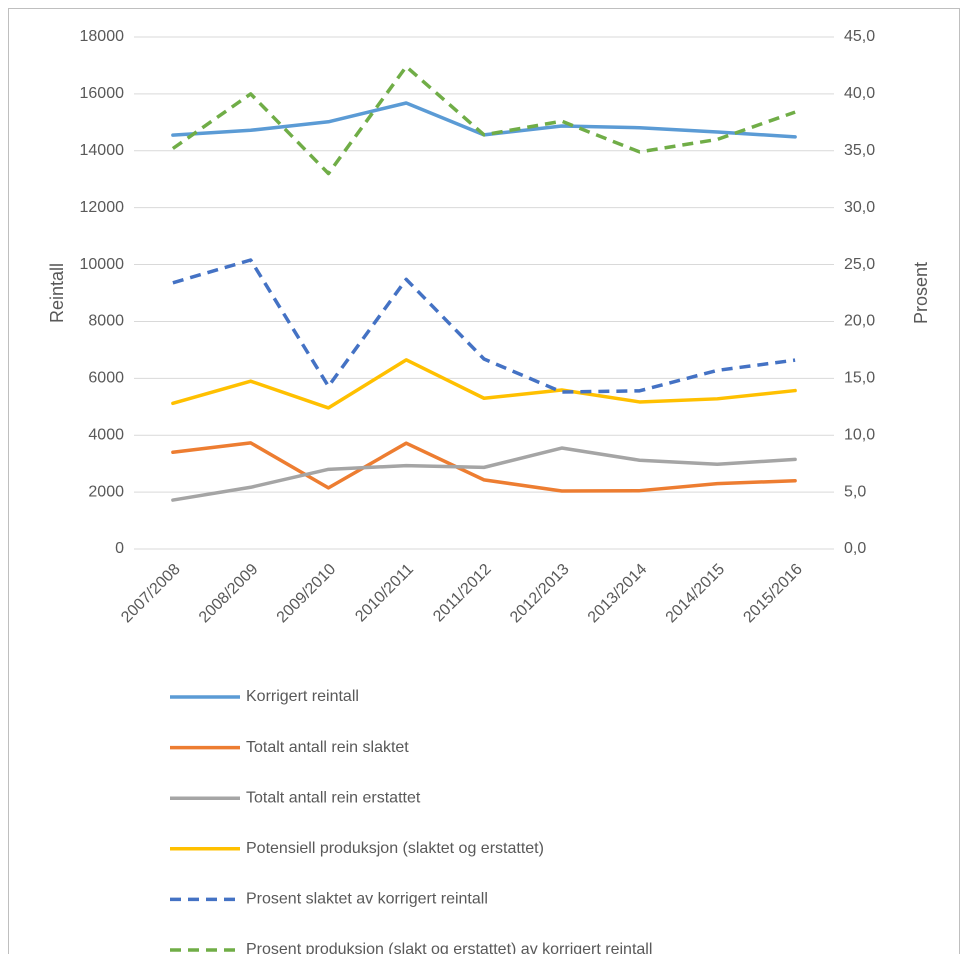 This screenshot has width=960, height=954. Describe the element at coordinates (855, 491) in the screenshot. I see `y2-tick-label: 5,0` at that location.